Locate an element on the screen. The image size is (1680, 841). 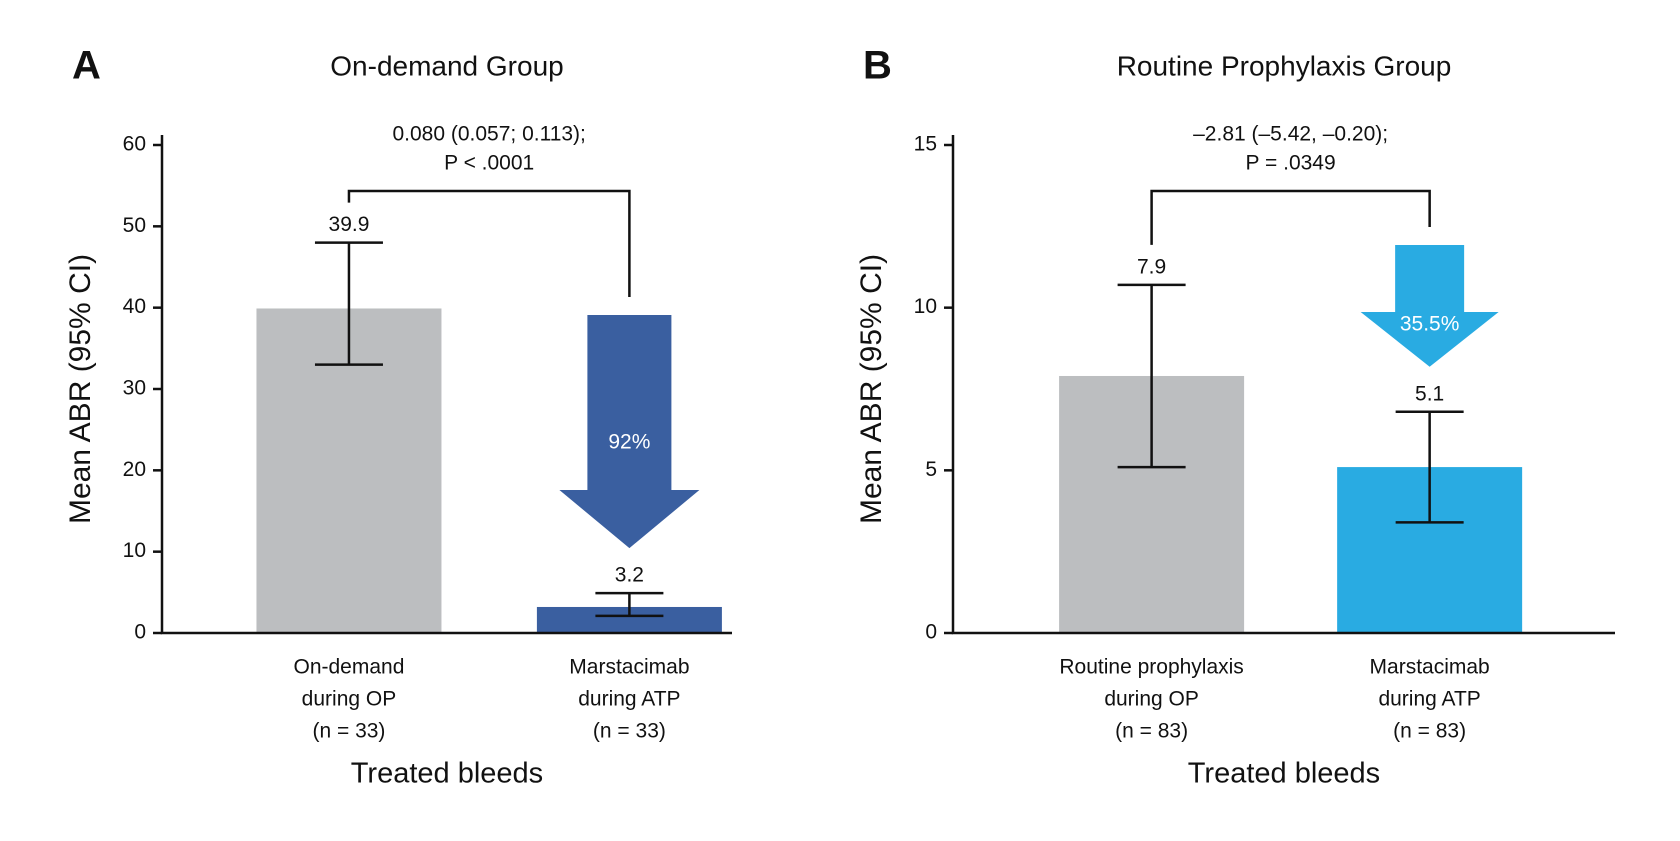
value-label: 39.9 is located at coordinates (349, 224).